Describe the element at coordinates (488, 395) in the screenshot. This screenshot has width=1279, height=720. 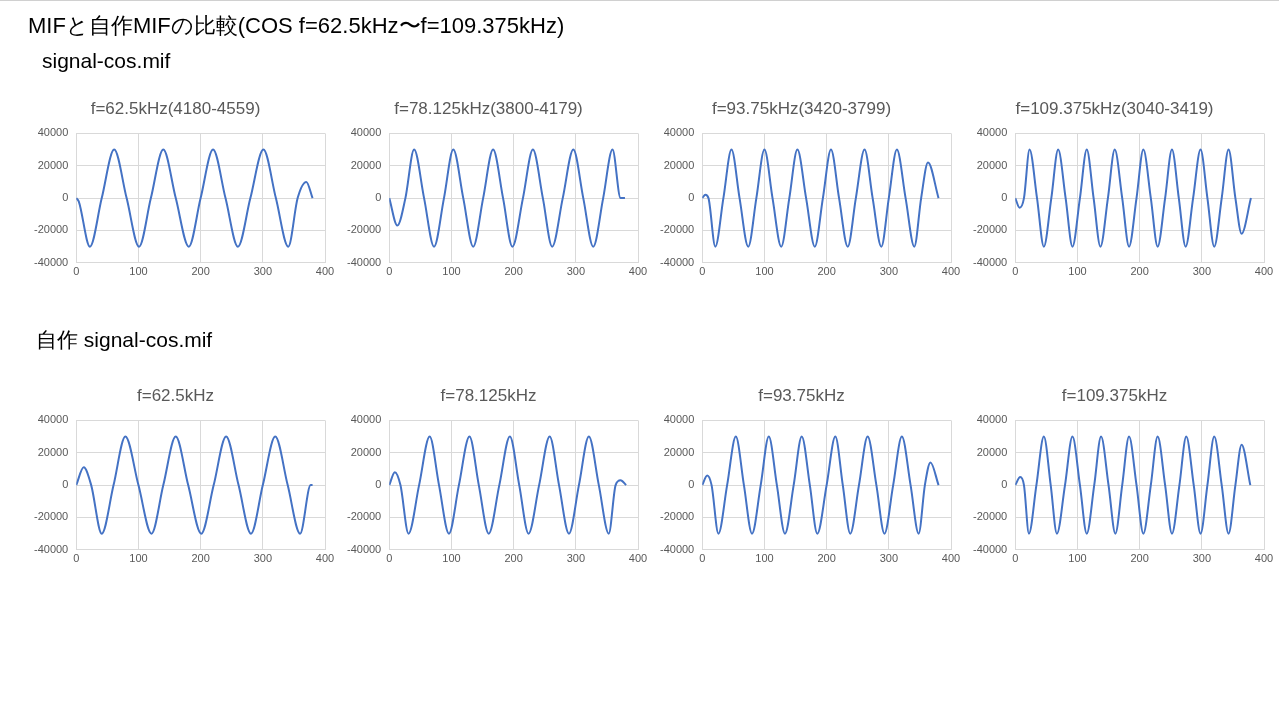
I see `chart-title: f=78.125kHz` at that location.